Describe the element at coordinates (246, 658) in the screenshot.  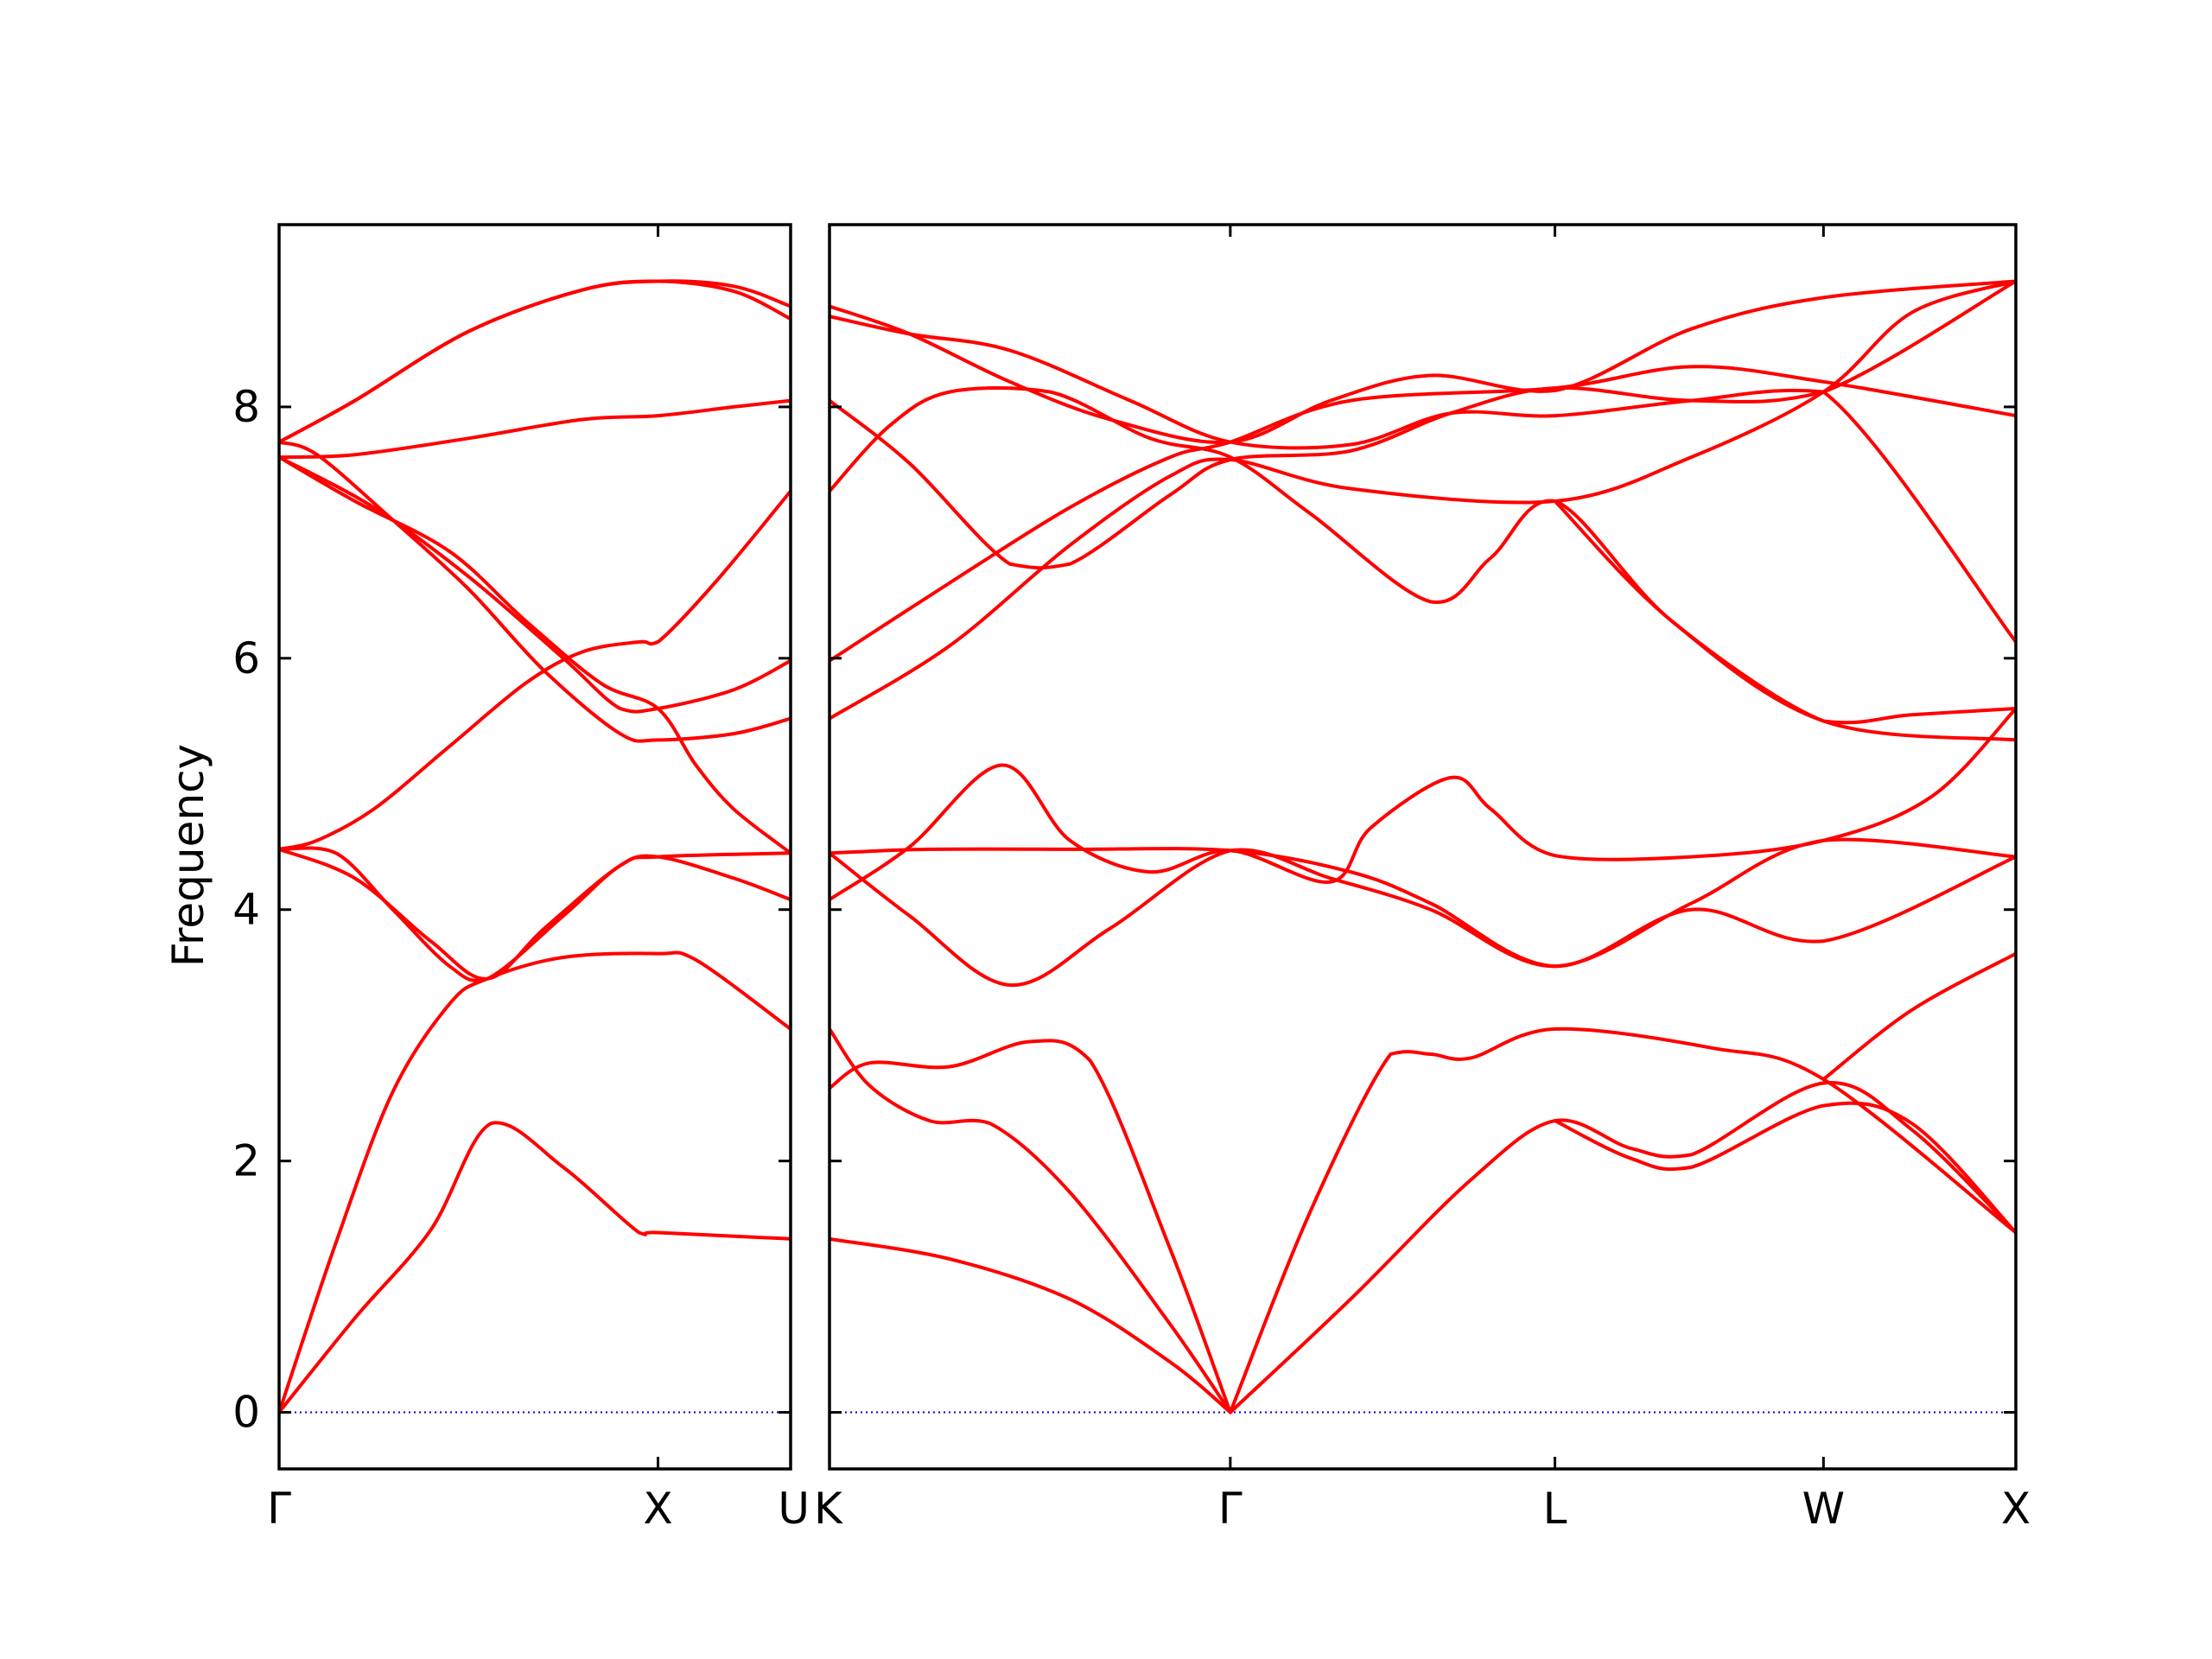
I see `y-tick-label: 6` at that location.